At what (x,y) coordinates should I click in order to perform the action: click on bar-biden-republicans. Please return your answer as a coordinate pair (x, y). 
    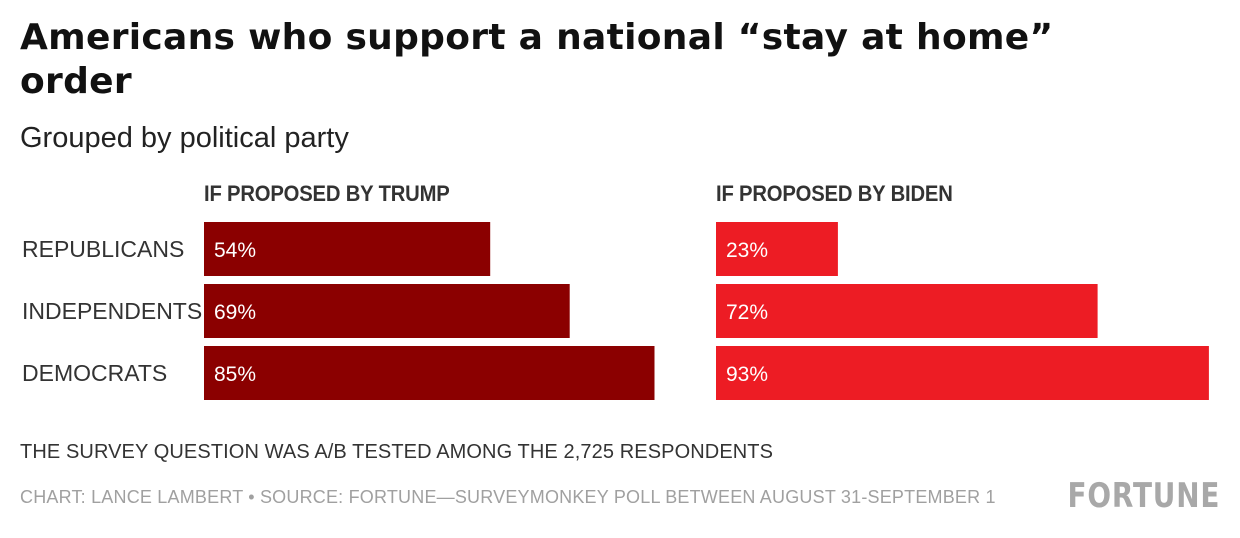
    Looking at the image, I should click on (777, 249).